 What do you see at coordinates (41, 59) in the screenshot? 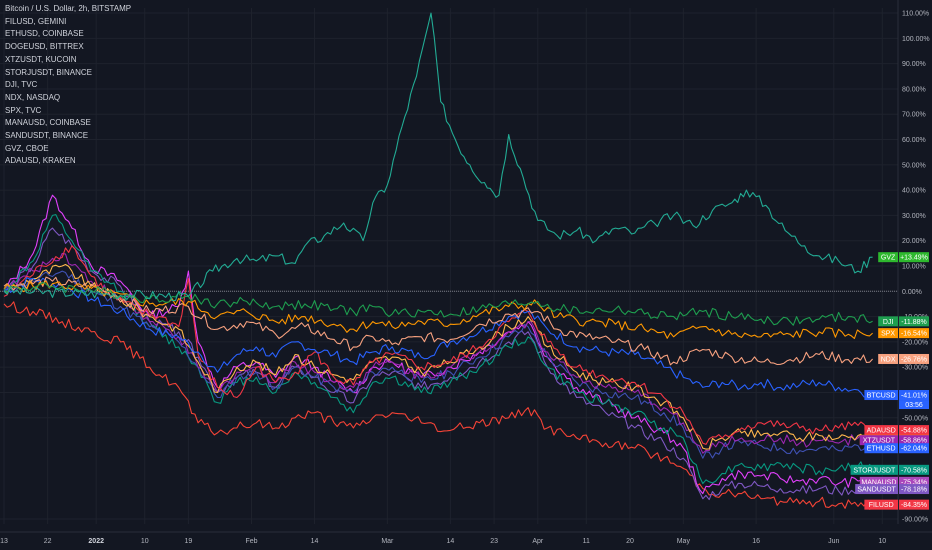
I see `legend-item: XTZUSDT, KUCOIN` at bounding box center [41, 59].